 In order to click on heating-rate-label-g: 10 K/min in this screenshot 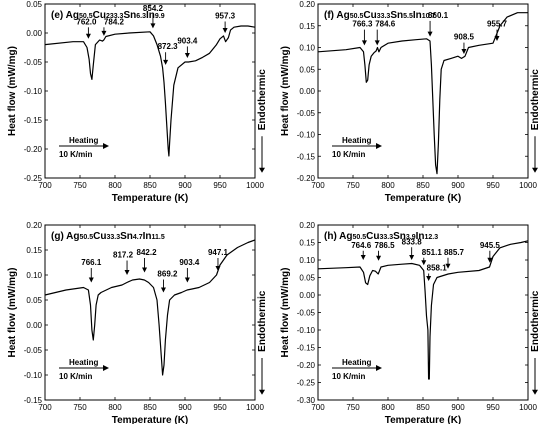, I will do `click(75, 376)`.